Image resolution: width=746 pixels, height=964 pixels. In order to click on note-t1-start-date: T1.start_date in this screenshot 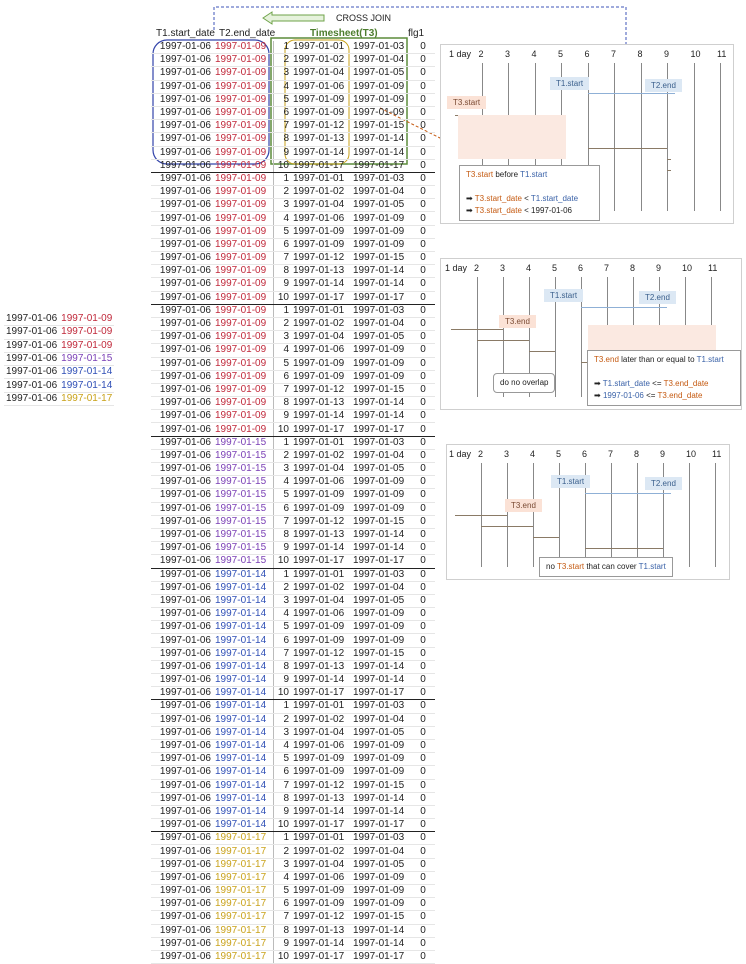, I will do `click(554, 198)`.